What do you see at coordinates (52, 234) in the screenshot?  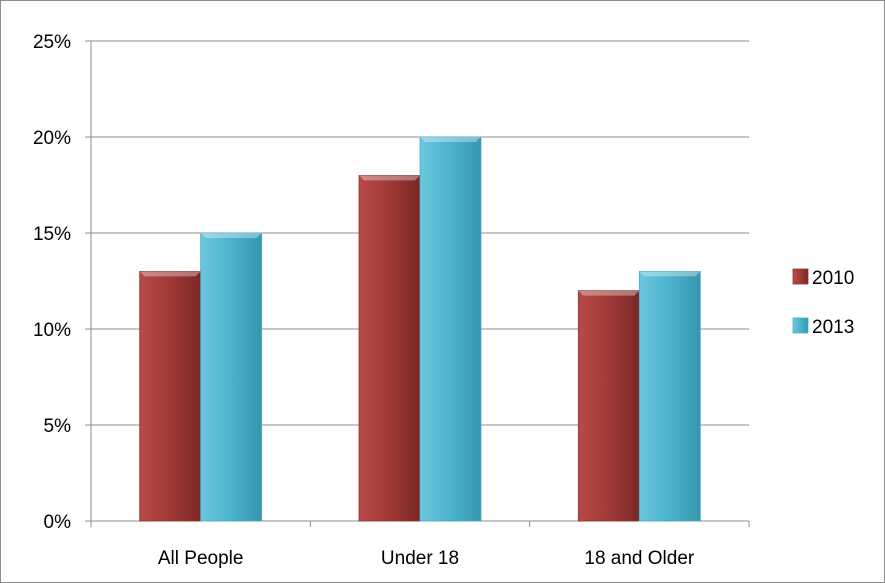 I see `y-tick-label: 15%` at bounding box center [52, 234].